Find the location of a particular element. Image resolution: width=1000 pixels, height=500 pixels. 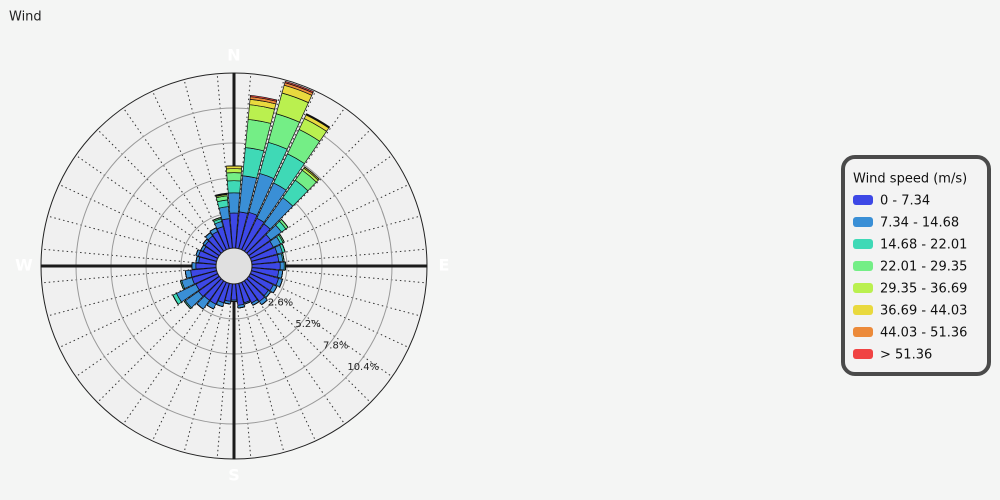

legend-label: 44.03 - 51.36 is located at coordinates (923, 333).